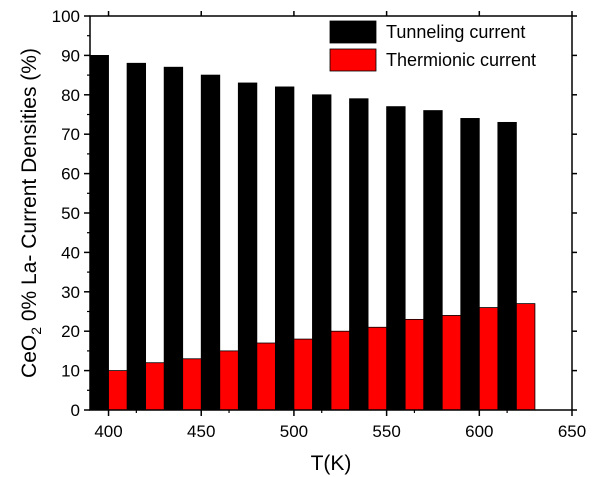 This screenshot has height=477, width=592. I want to click on x-tick-label: 450, so click(201, 431).